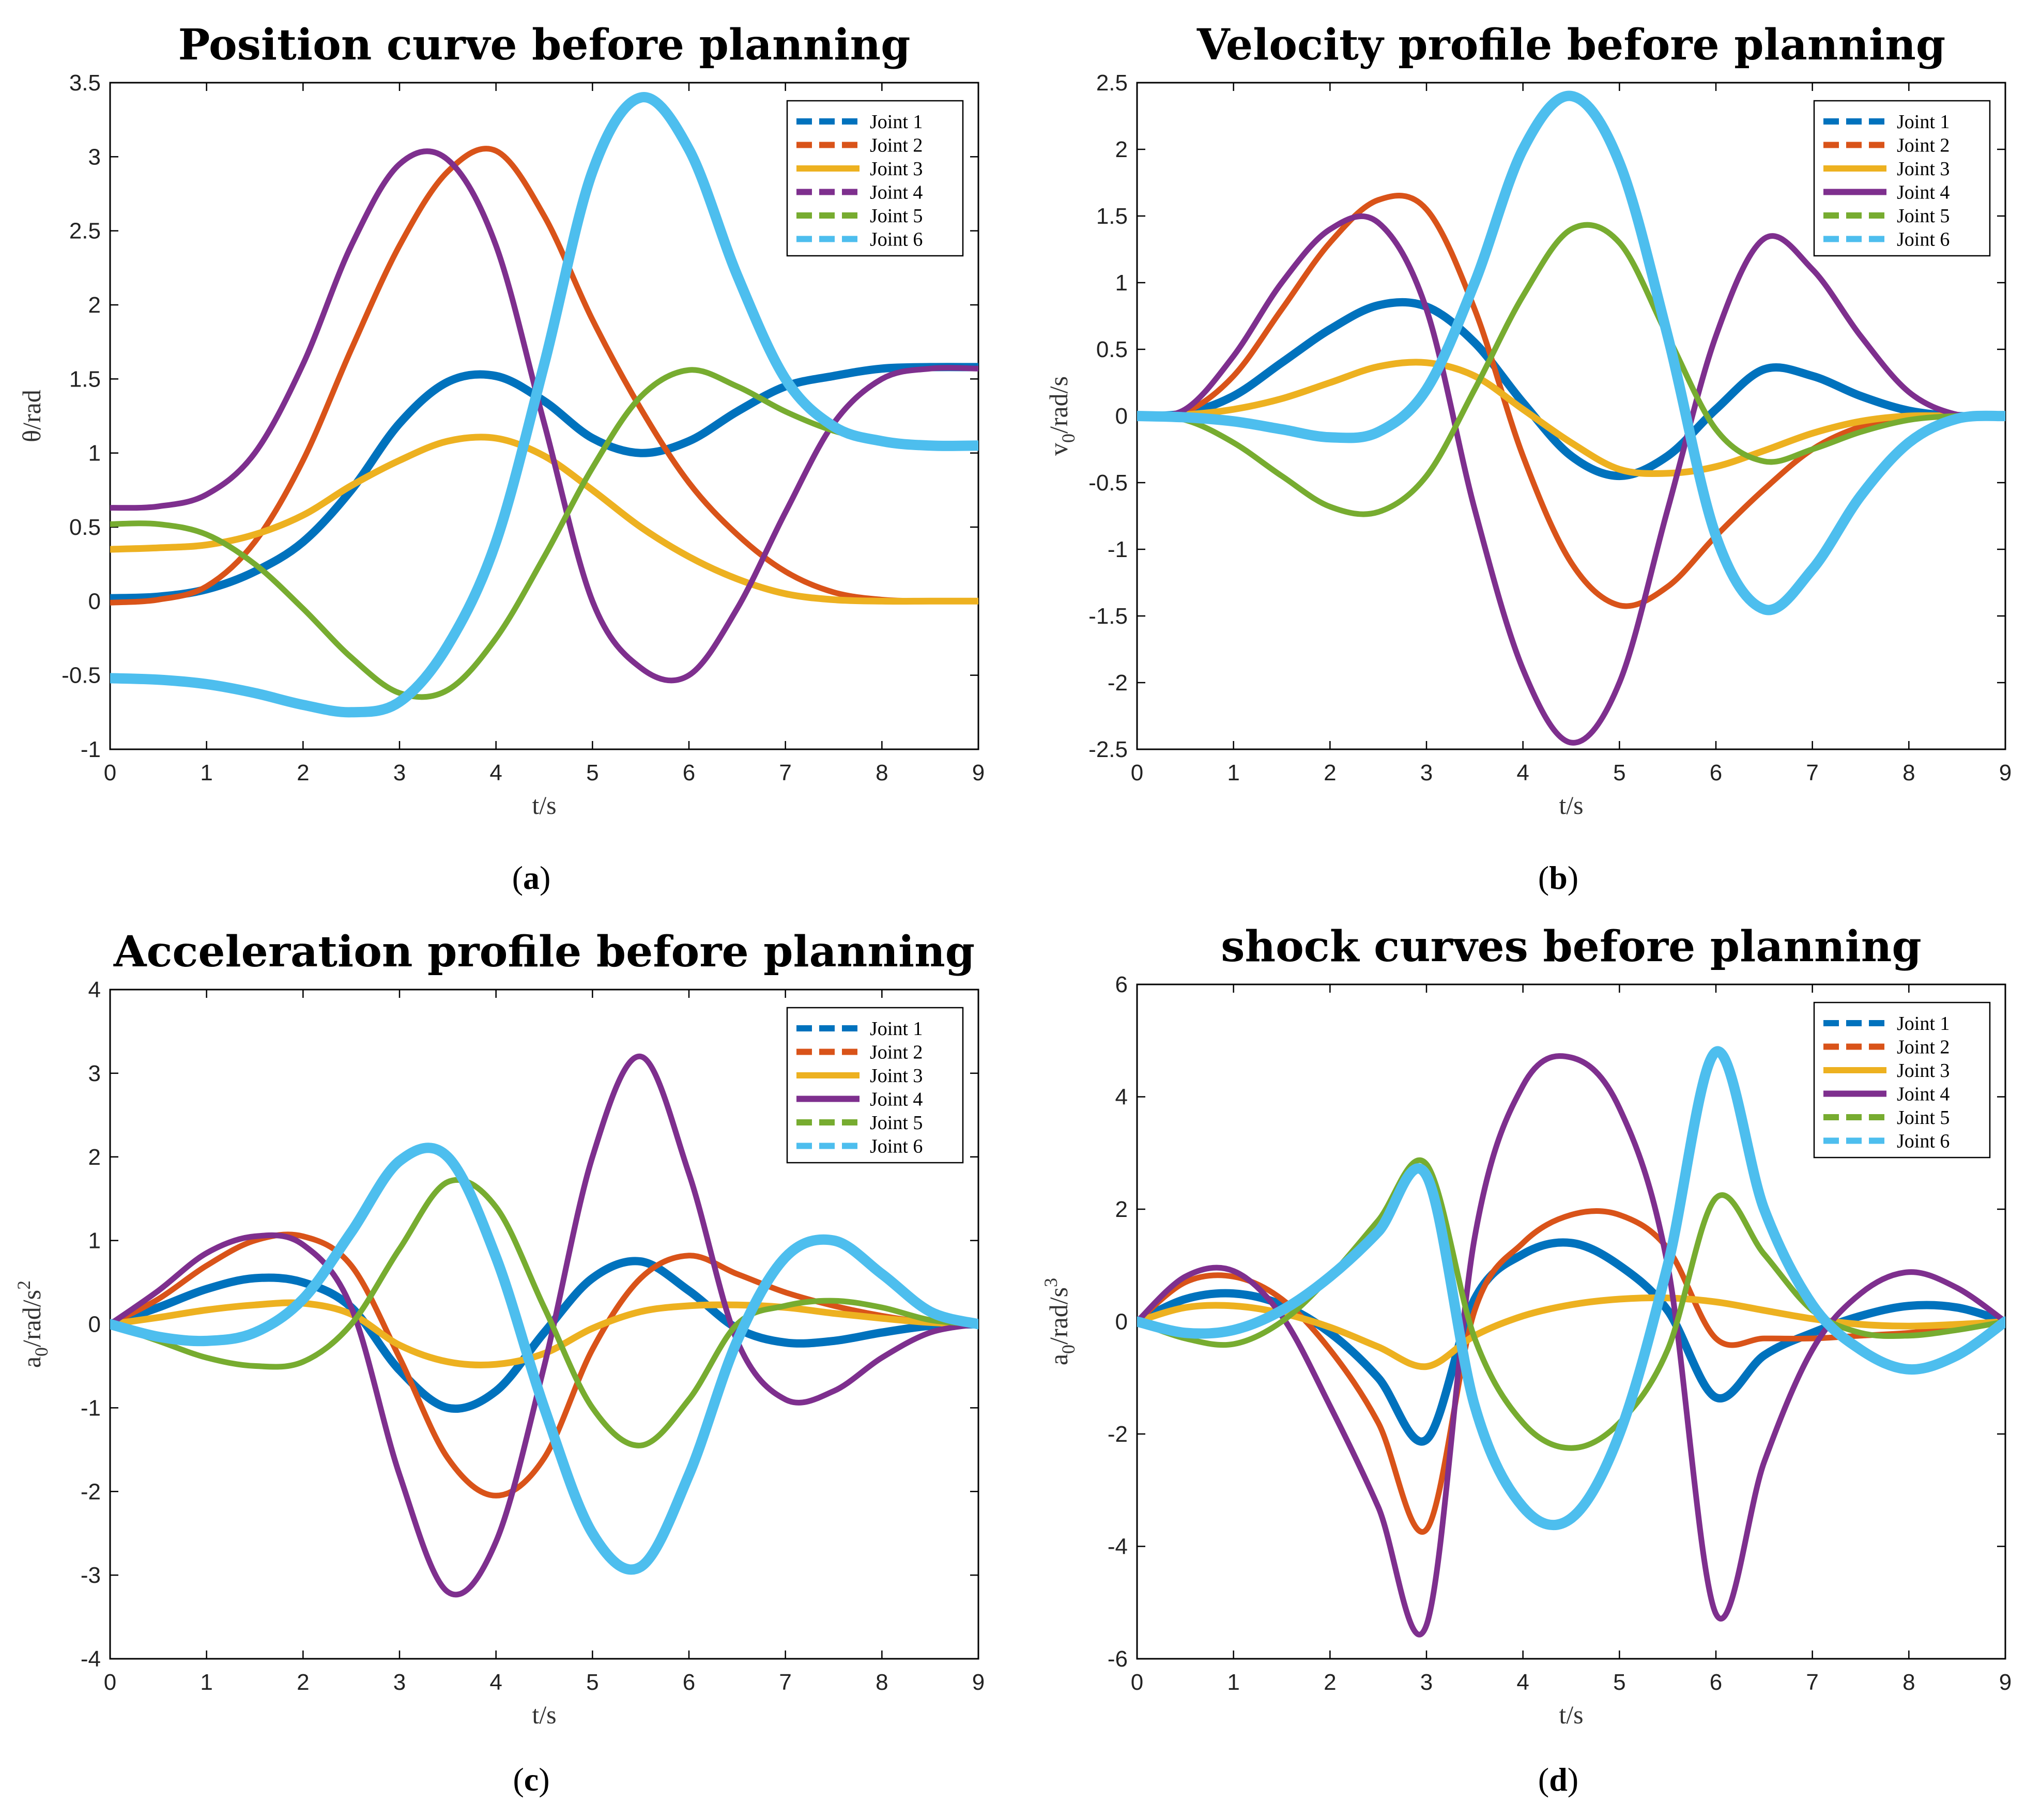 This screenshot has width=2041, height=1820. Describe the element at coordinates (85, 527) in the screenshot. I see `y-tick-label: 0.5` at that location.